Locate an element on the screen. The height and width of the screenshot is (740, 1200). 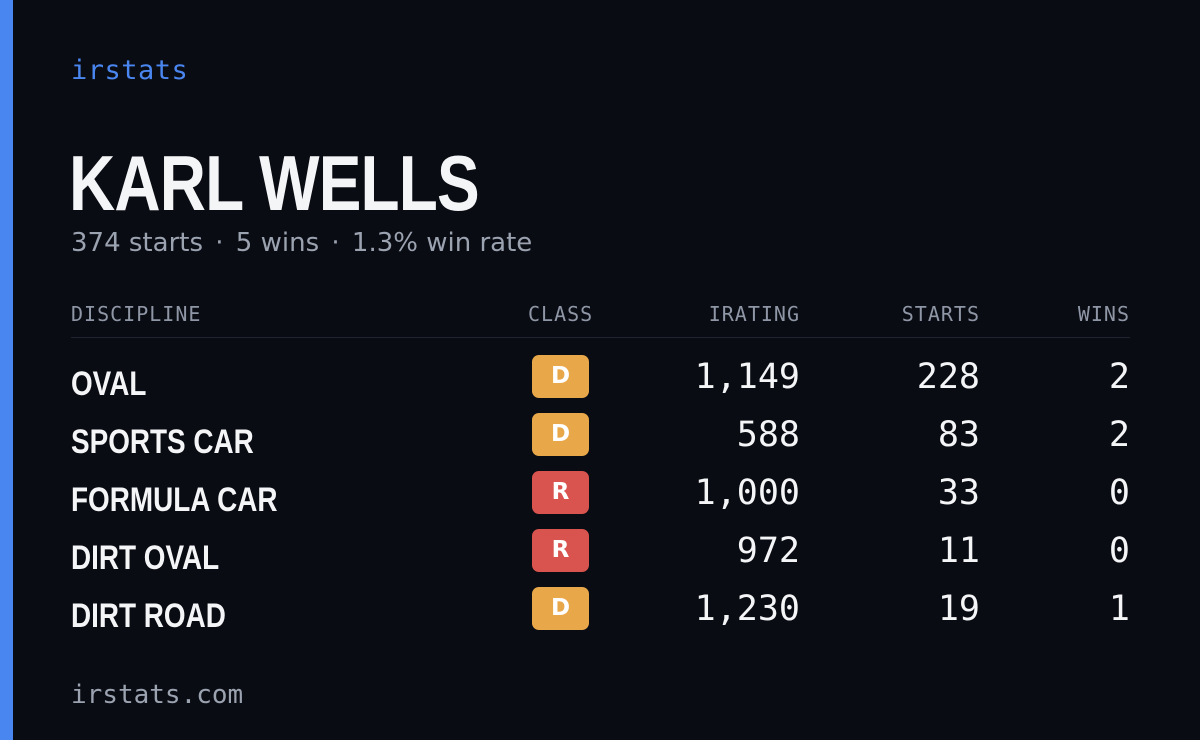
table-row: OVAL D 1,149 228 2 is located at coordinates (600, 382).